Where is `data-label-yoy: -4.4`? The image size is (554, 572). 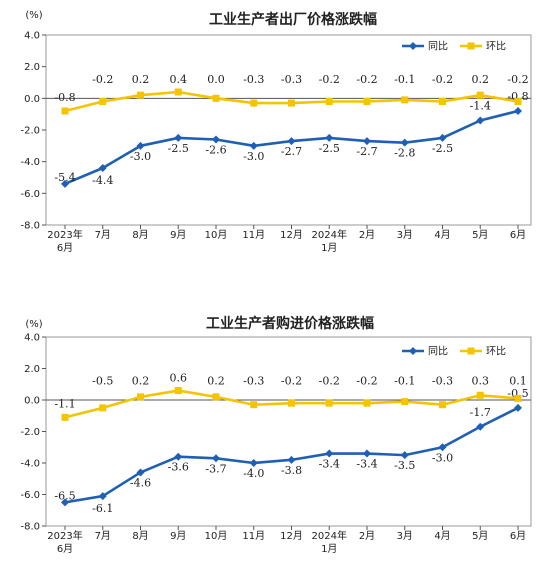 data-label-yoy: -4.4 is located at coordinates (102, 180).